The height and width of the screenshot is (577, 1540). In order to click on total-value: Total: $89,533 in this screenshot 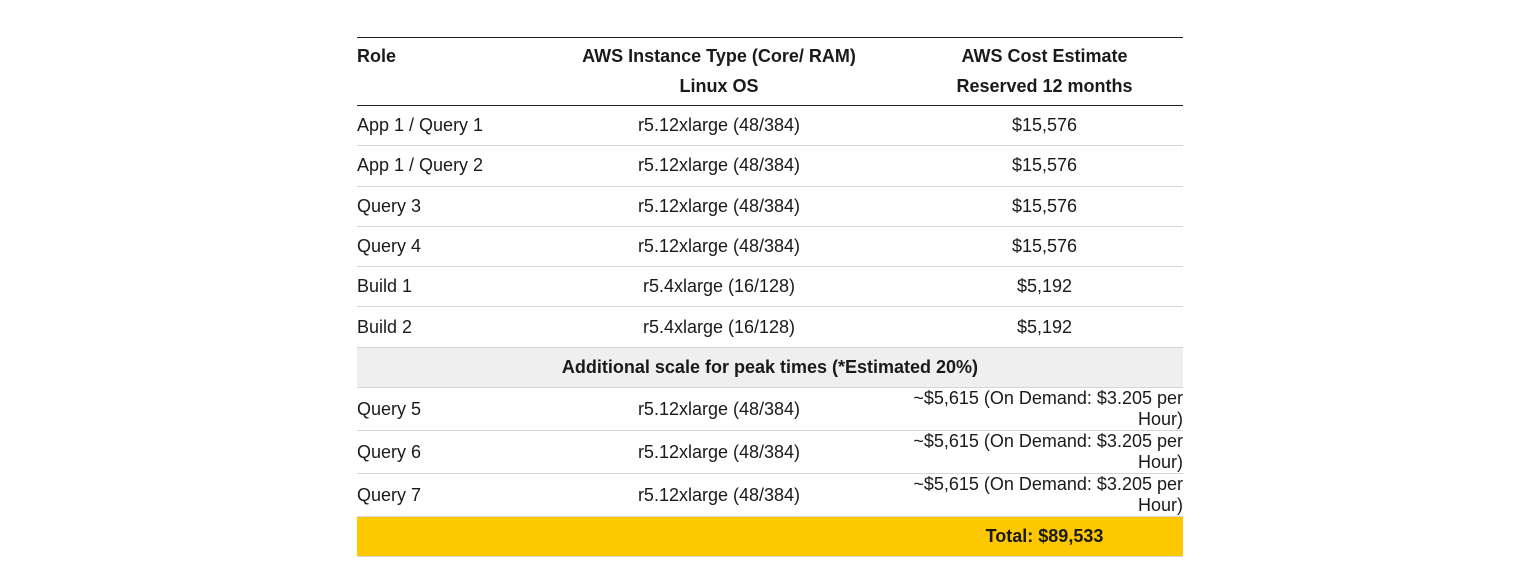, I will do `click(1044, 536)`.